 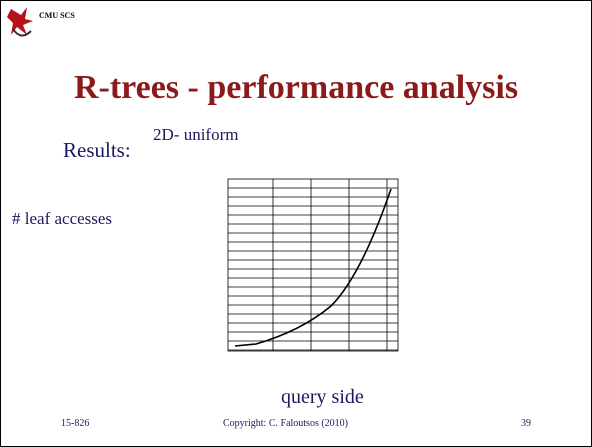 What do you see at coordinates (526, 423) in the screenshot?
I see `footer-page: 39` at bounding box center [526, 423].